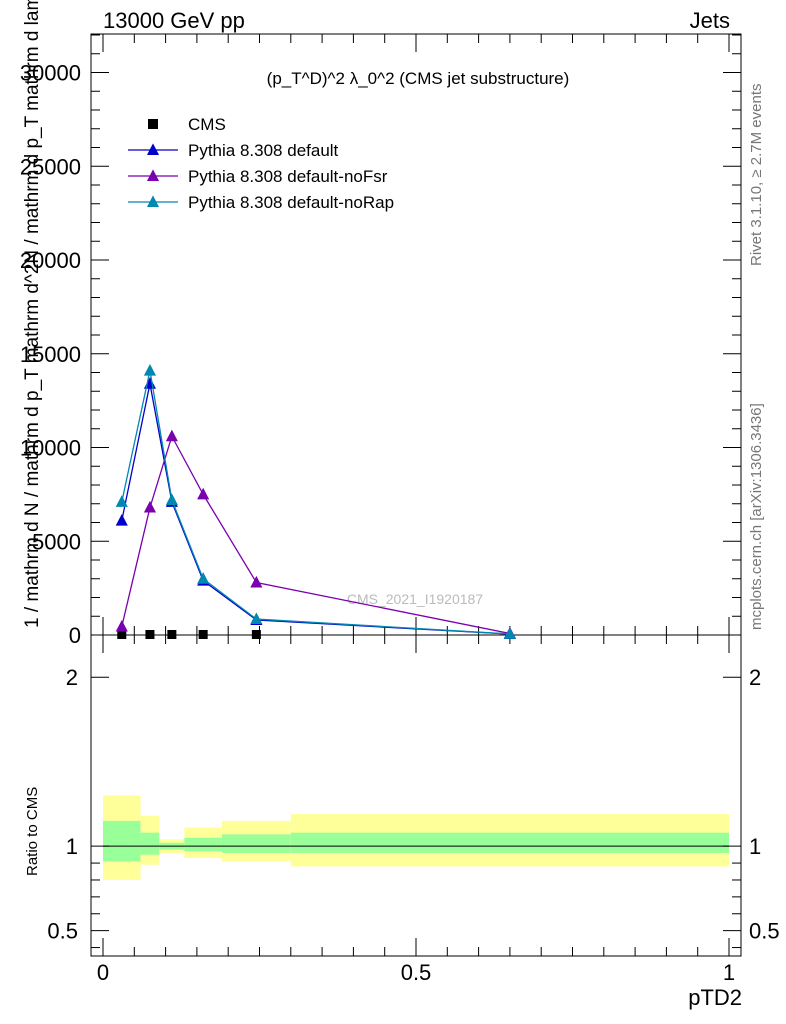  I want to click on ratio-y-tick-label-left-1: 1, so click(72, 846).